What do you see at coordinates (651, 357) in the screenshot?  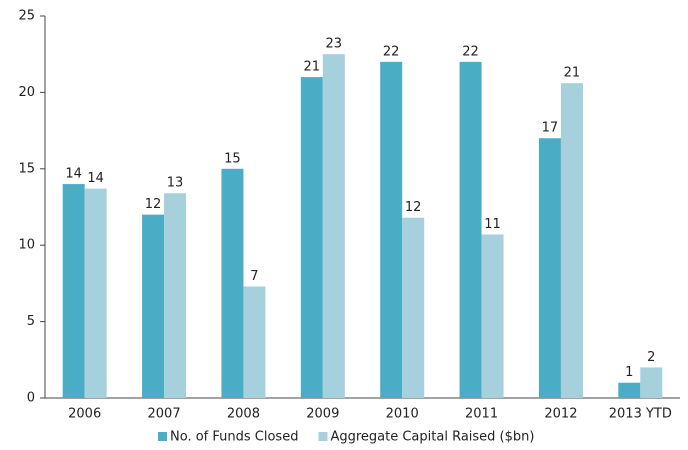 I see `data-label: 2` at bounding box center [651, 357].